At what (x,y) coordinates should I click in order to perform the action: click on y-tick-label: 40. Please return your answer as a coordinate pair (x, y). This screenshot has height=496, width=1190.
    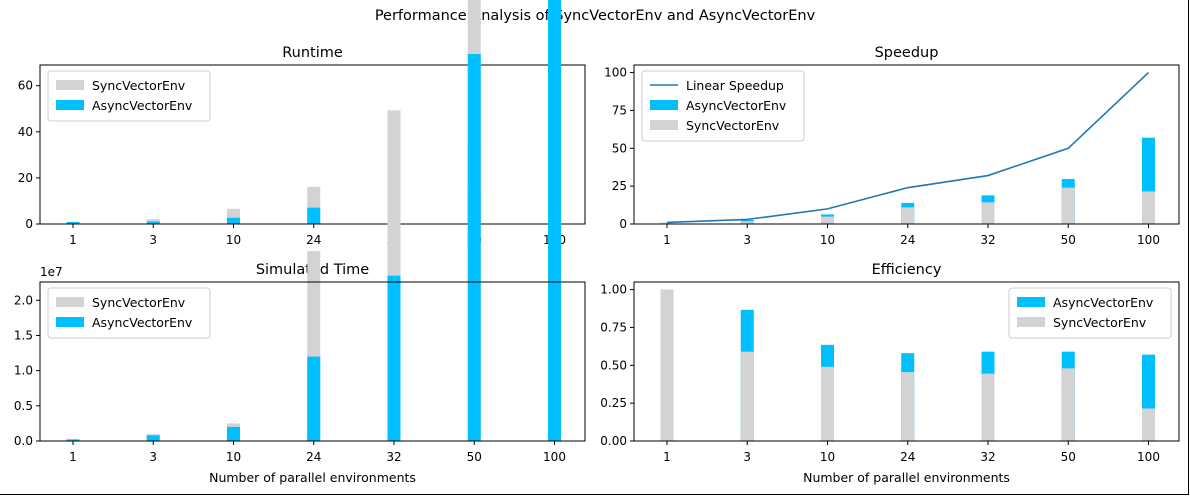
    Looking at the image, I should click on (25, 132).